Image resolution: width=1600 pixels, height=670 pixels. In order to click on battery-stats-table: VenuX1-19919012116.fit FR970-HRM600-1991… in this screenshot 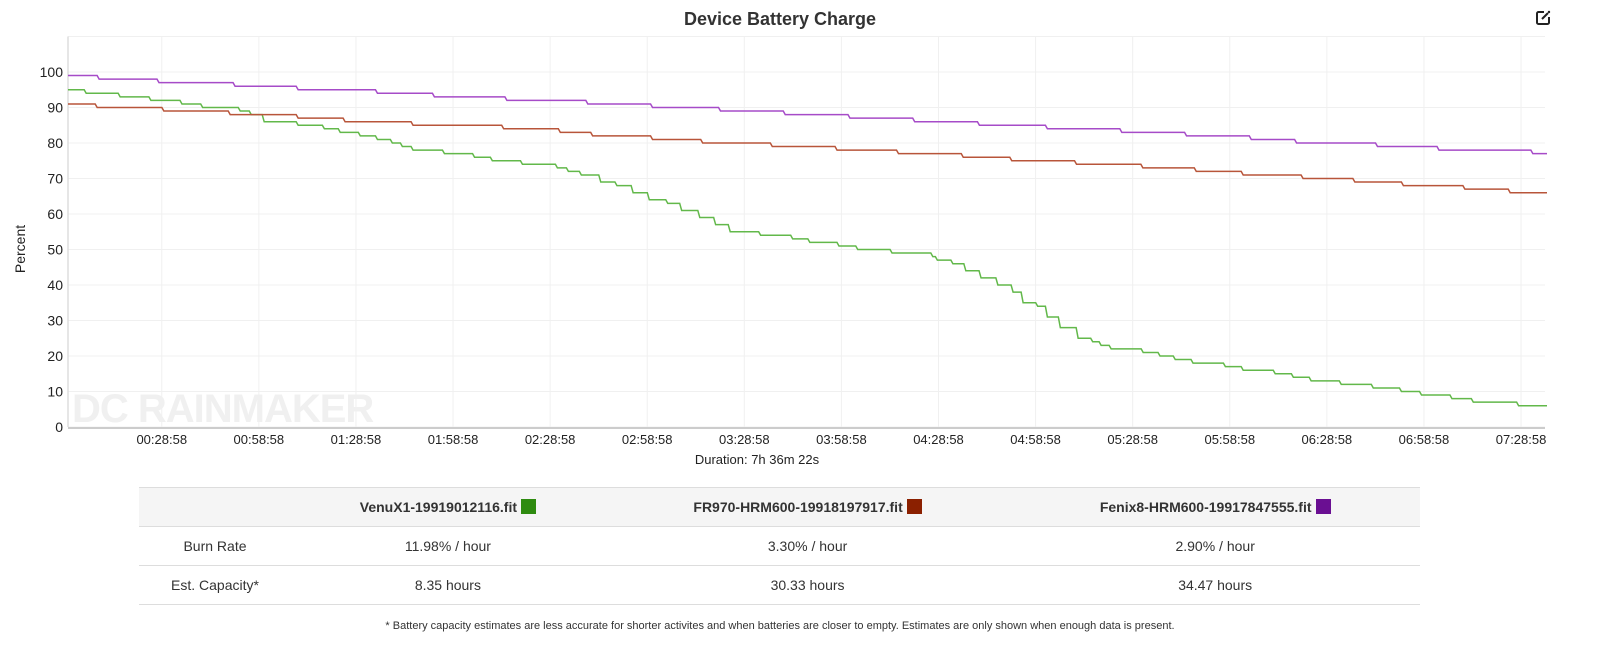, I will do `click(779, 546)`.